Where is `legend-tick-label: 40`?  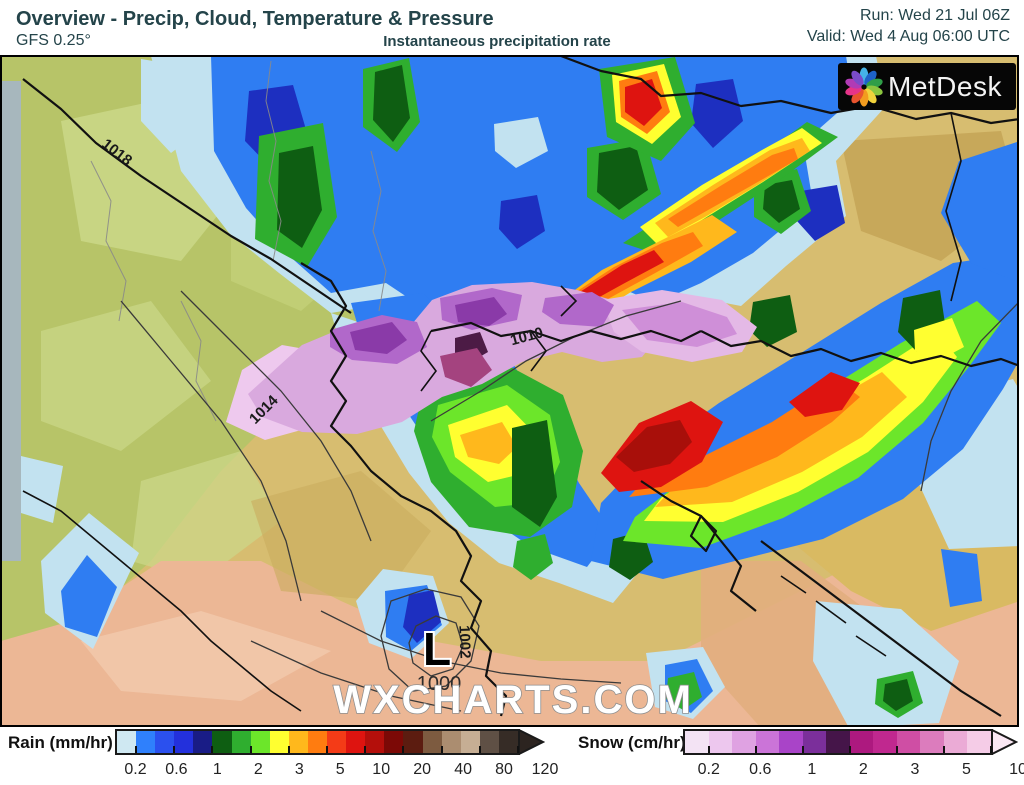 legend-tick-label: 40 is located at coordinates (463, 769).